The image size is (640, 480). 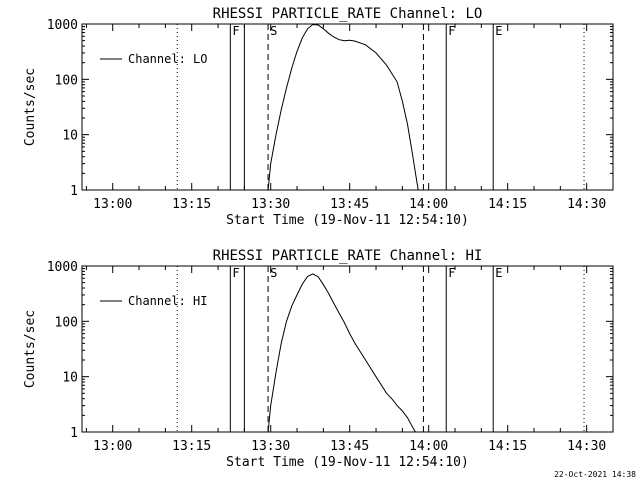 What do you see at coordinates (348, 14) in the screenshot?
I see `chart-title: RHESSI PARTICLE_RATE Channel: LO` at bounding box center [348, 14].